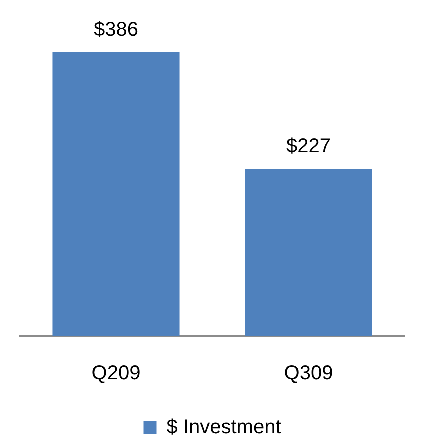  What do you see at coordinates (116, 373) in the screenshot?
I see `x-tick-label: Q209` at bounding box center [116, 373].